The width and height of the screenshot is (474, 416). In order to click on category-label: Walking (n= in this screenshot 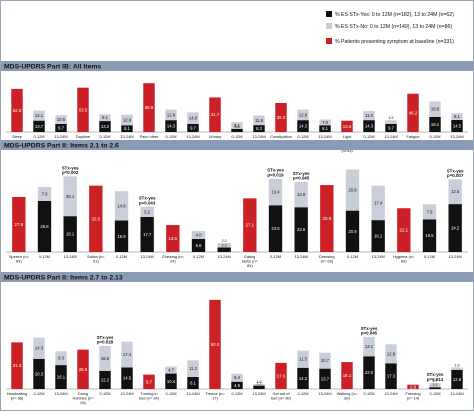, I will do `click(347, 393)`.